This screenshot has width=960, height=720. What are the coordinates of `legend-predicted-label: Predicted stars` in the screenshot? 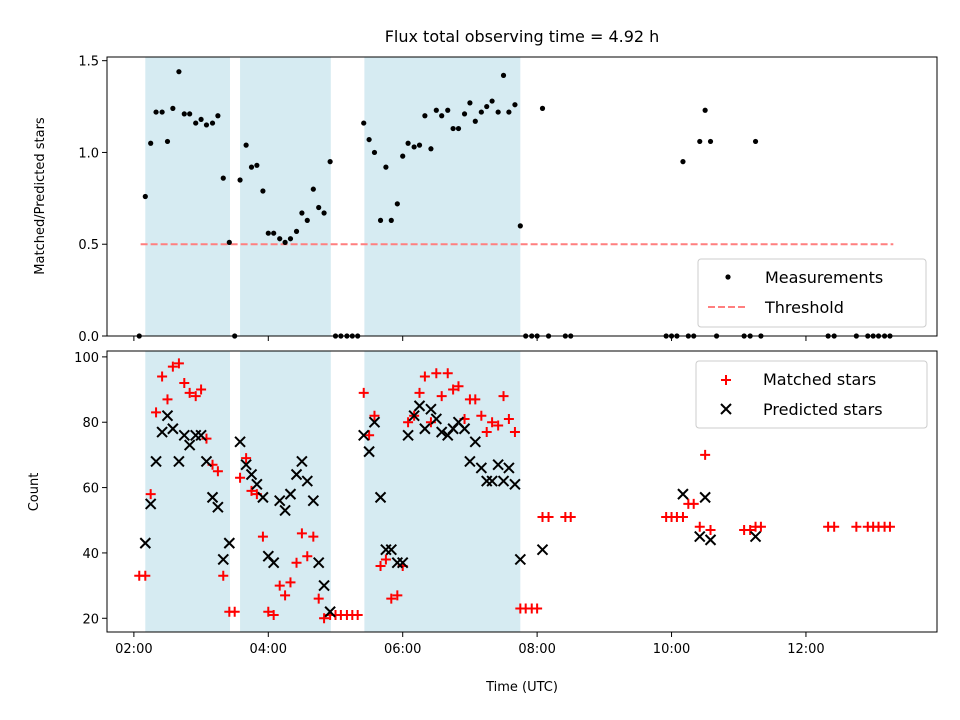 It's located at (823, 409).